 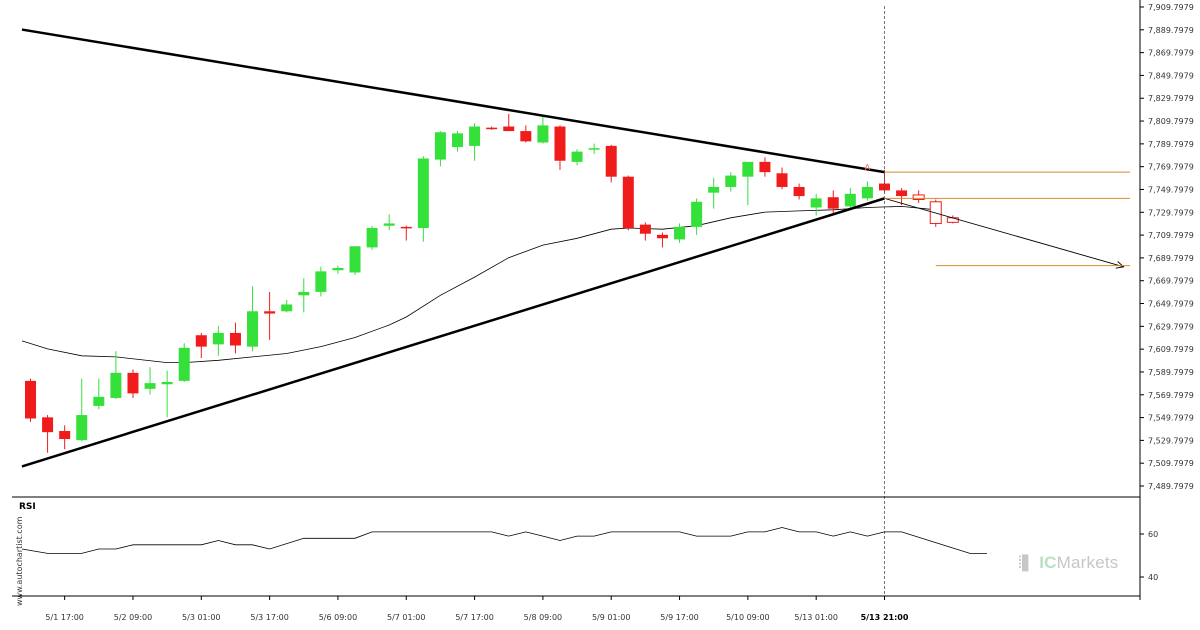 I want to click on x-tick-label: 5/13 01:00, so click(x=816, y=617).